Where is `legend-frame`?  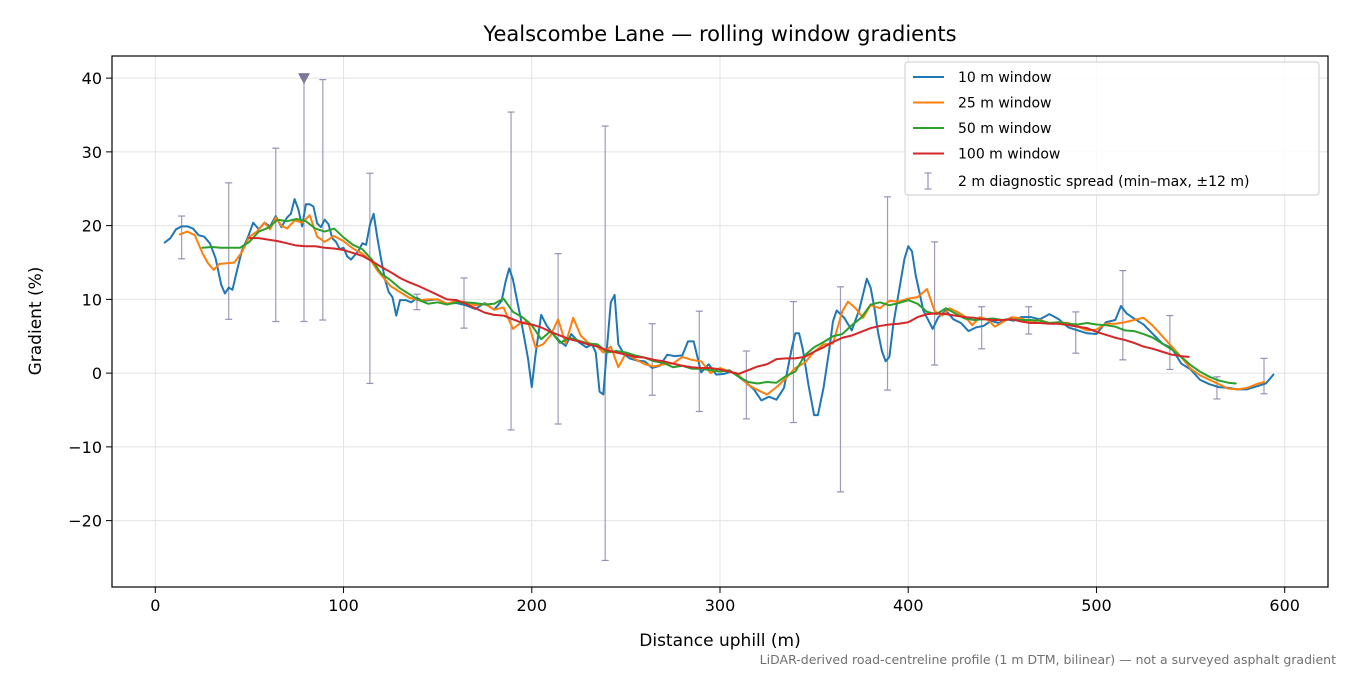
legend-frame is located at coordinates (1112, 128).